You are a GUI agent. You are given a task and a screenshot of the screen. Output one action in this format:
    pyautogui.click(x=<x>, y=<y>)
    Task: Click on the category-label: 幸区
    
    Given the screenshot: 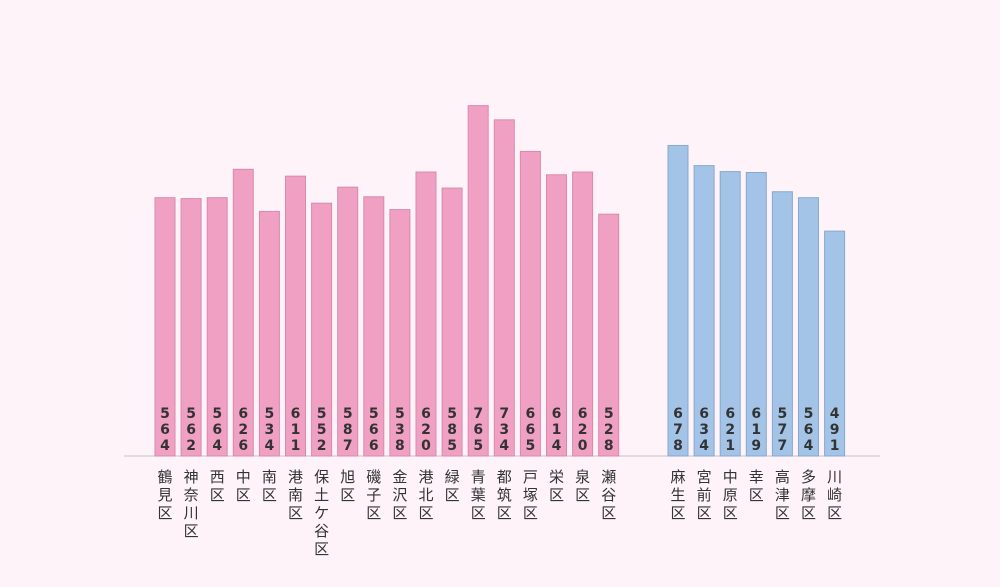 What is the action you would take?
    pyautogui.click(x=756, y=486)
    